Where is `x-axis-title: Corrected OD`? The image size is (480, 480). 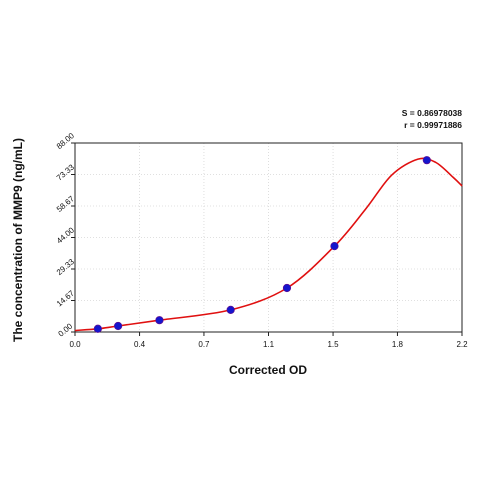
x-axis-title: Corrected OD is located at coordinates (268, 370).